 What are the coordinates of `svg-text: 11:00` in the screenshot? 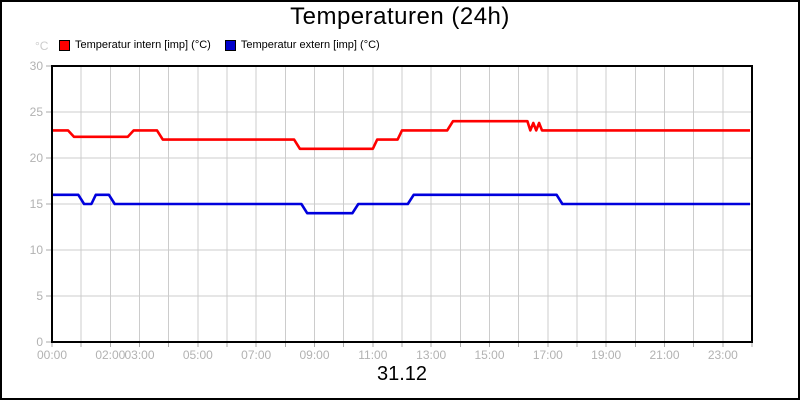 It's located at (372, 355).